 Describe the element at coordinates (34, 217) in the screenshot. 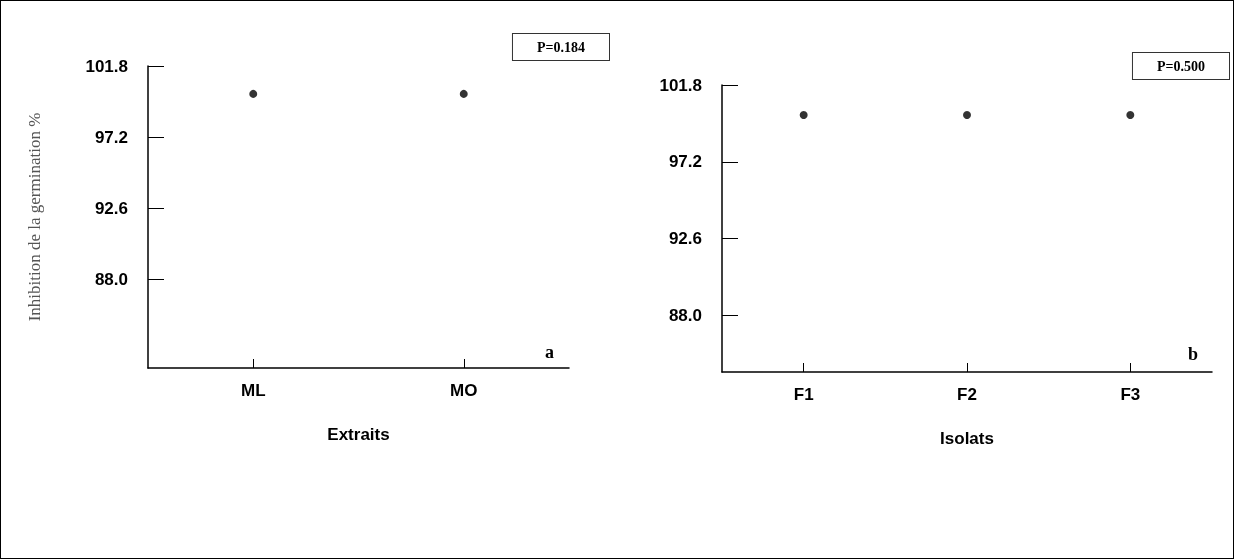

I see `y-axis-title: Inhibition de la germination %` at that location.